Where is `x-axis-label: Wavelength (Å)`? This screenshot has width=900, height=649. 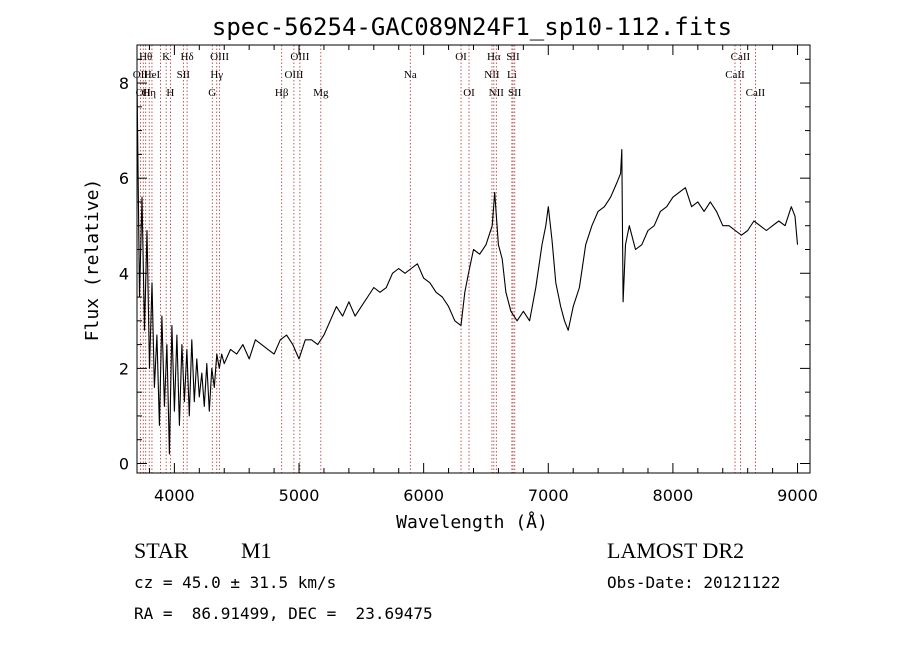 x-axis-label: Wavelength (Å) is located at coordinates (472, 522).